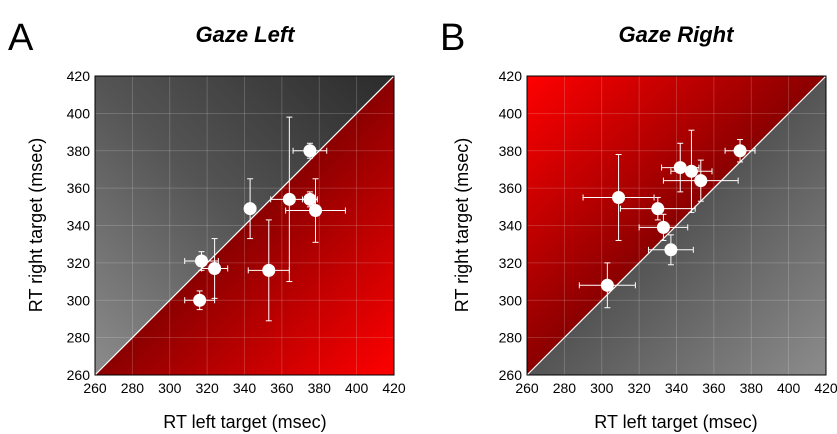 This screenshot has height=434, width=837. I want to click on panel-letter: A, so click(21, 38).